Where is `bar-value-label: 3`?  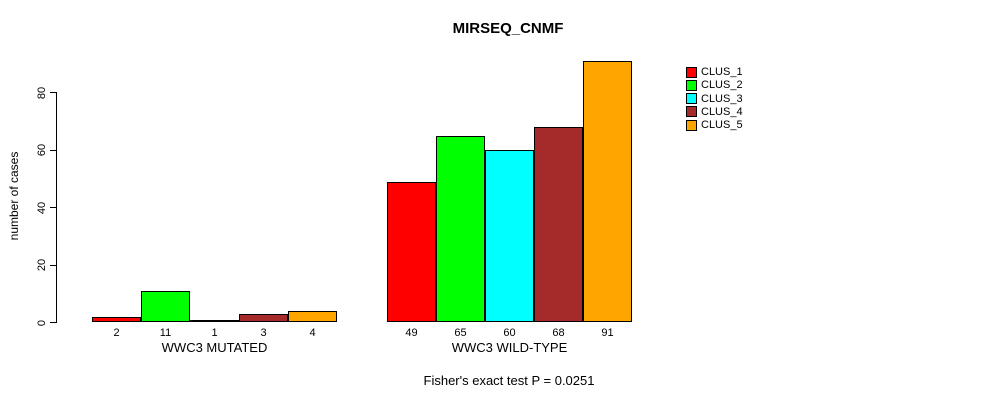 bar-value-label: 3 is located at coordinates (263, 333).